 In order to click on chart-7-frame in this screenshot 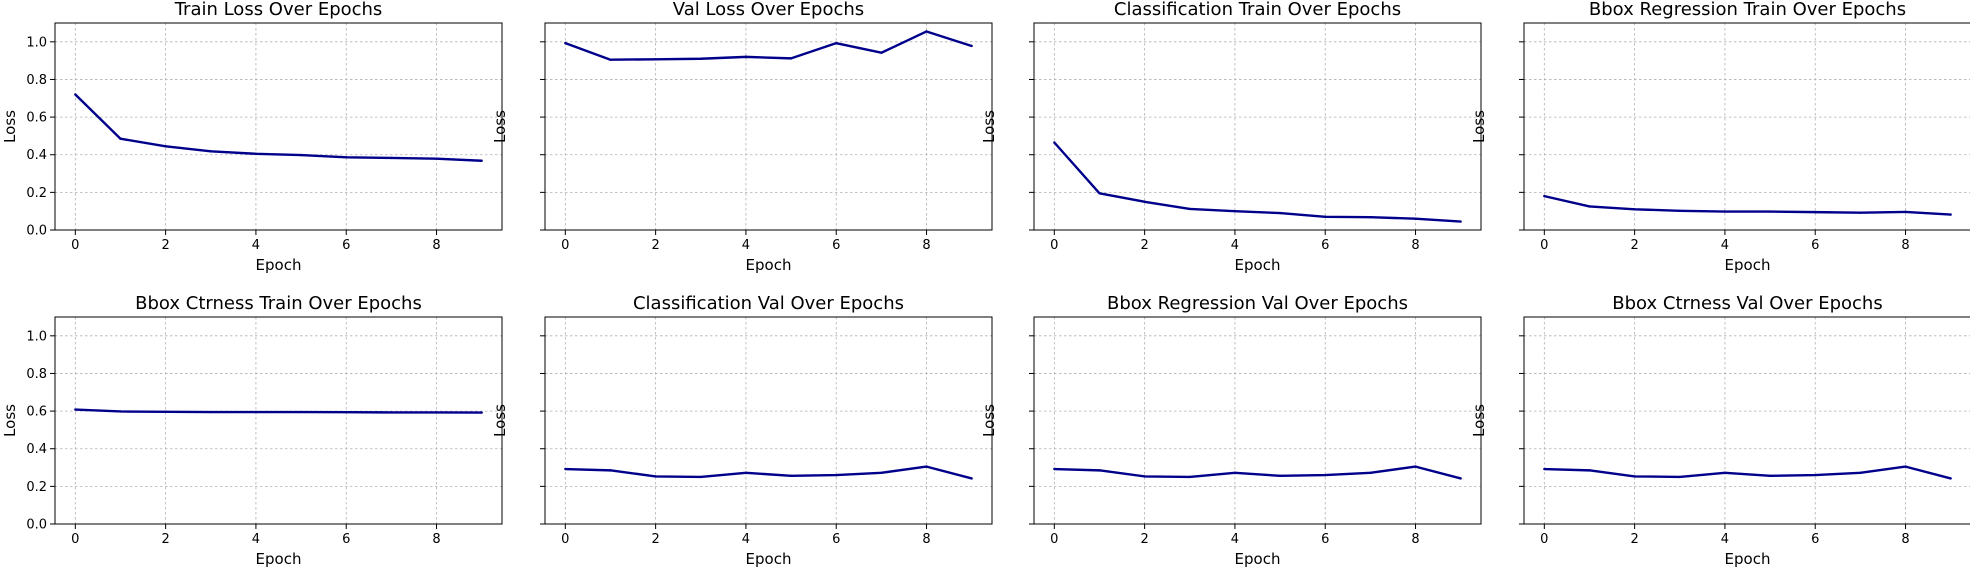, I will do `click(1257, 420)`.